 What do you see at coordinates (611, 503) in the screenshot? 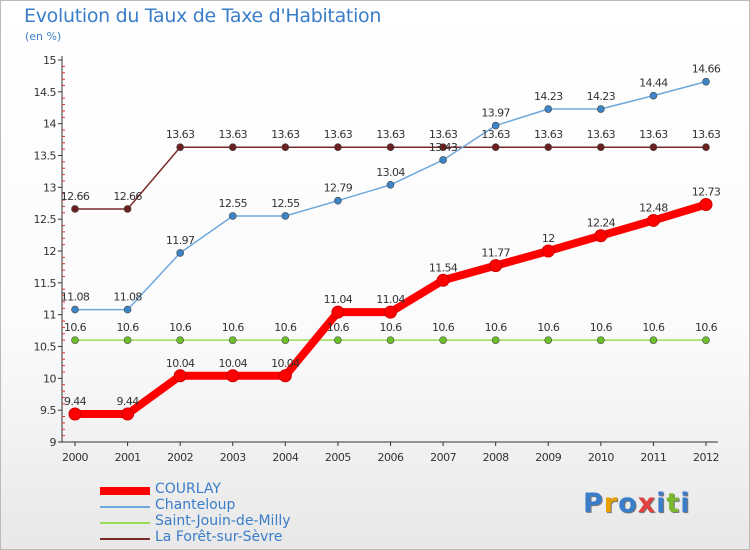
I see `logo-letter: r` at bounding box center [611, 503].